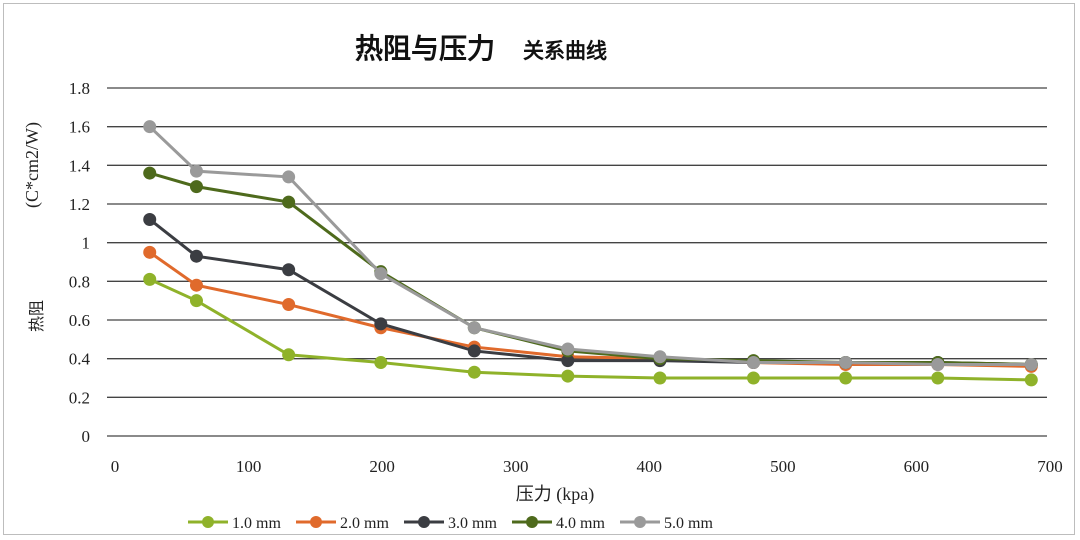 This screenshot has height=540, width=1080. I want to click on legend-label: 5.0 mm, so click(688, 523).